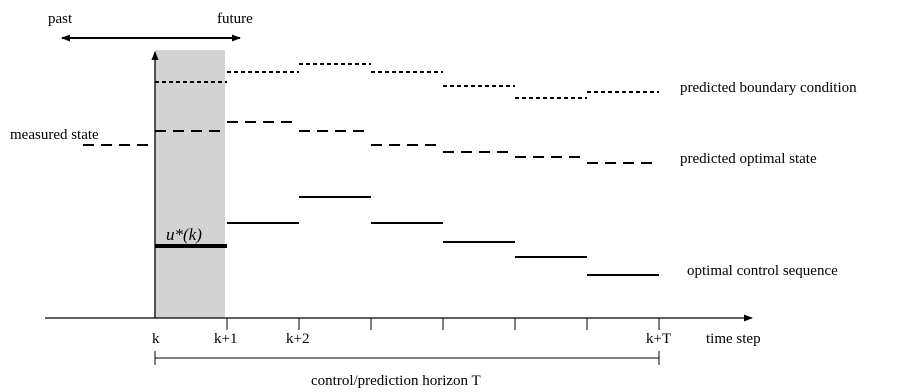  Describe the element at coordinates (60, 19) in the screenshot. I see `past-label: past` at that location.